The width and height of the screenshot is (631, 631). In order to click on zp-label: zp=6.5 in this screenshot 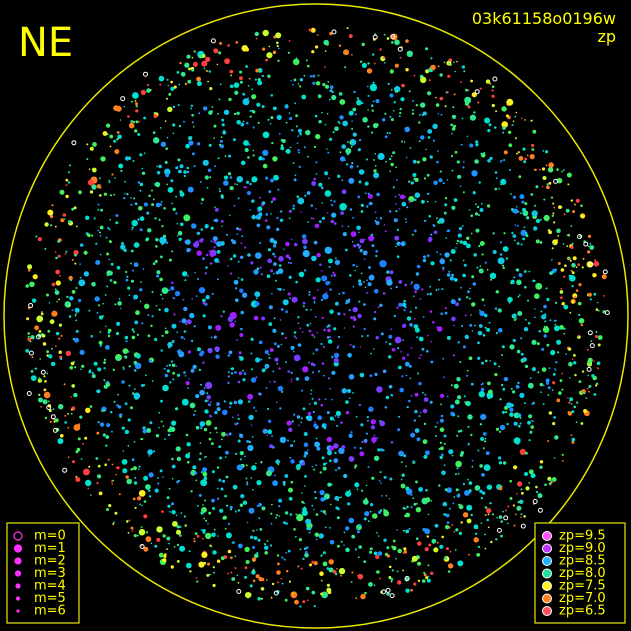, I will do `click(582, 611)`.